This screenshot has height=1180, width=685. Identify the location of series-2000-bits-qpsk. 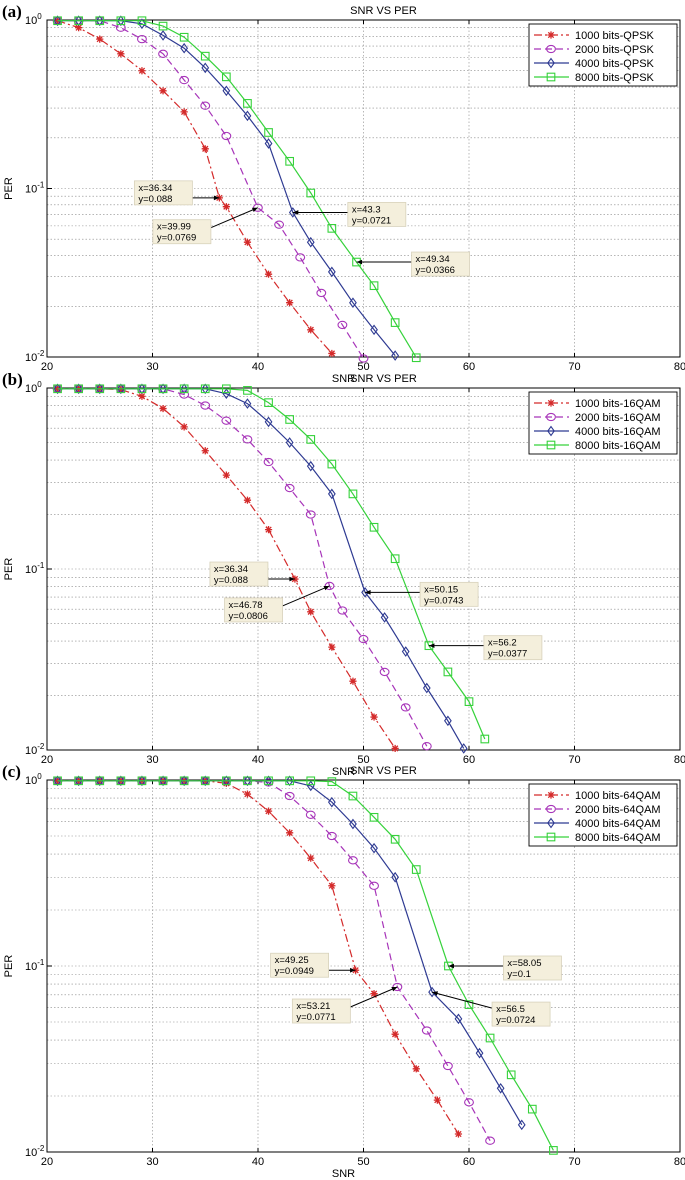
(210, 189).